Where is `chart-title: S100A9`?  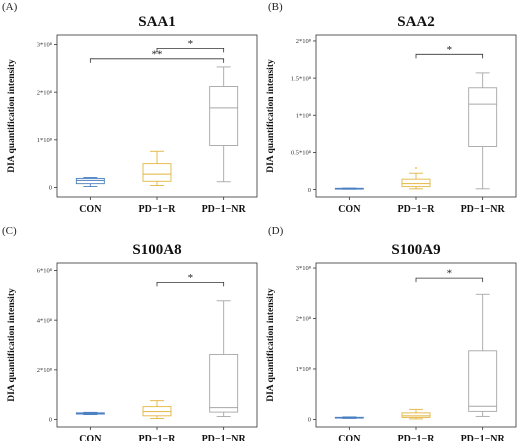 chart-title: S100A9 is located at coordinates (415, 250).